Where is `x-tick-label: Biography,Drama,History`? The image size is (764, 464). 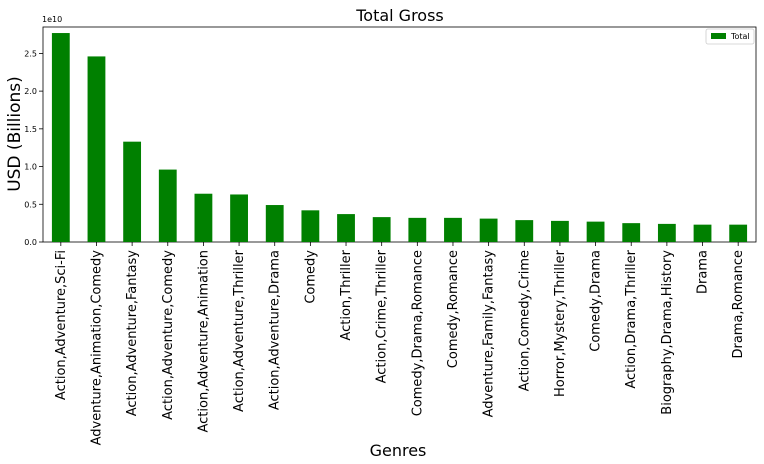
x-tick-label: Biography,Drama,History is located at coordinates (667, 332).